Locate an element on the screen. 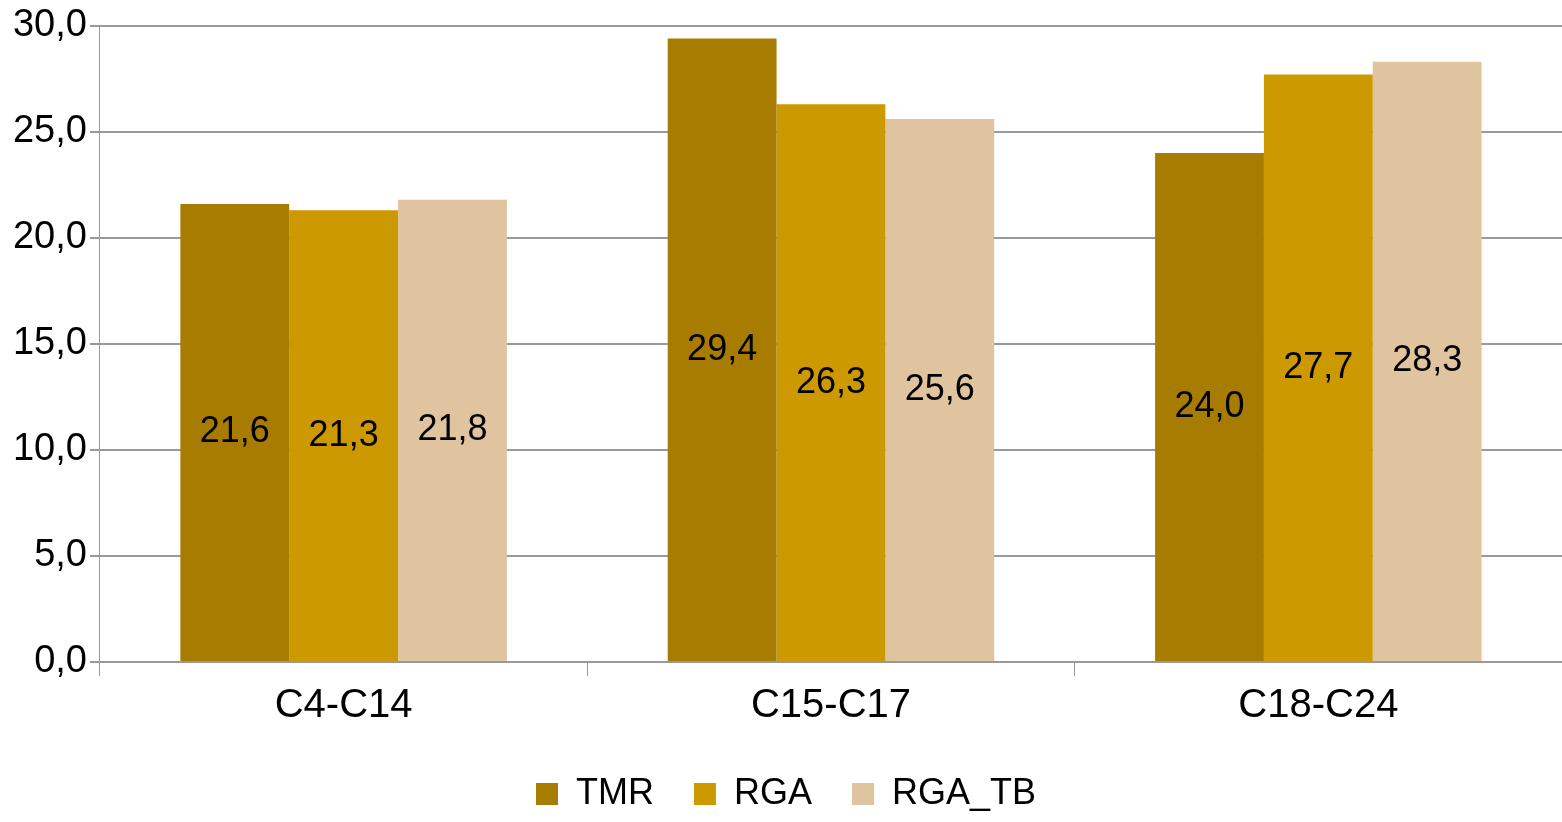  x-tick-label: C15-C17 is located at coordinates (831, 703).